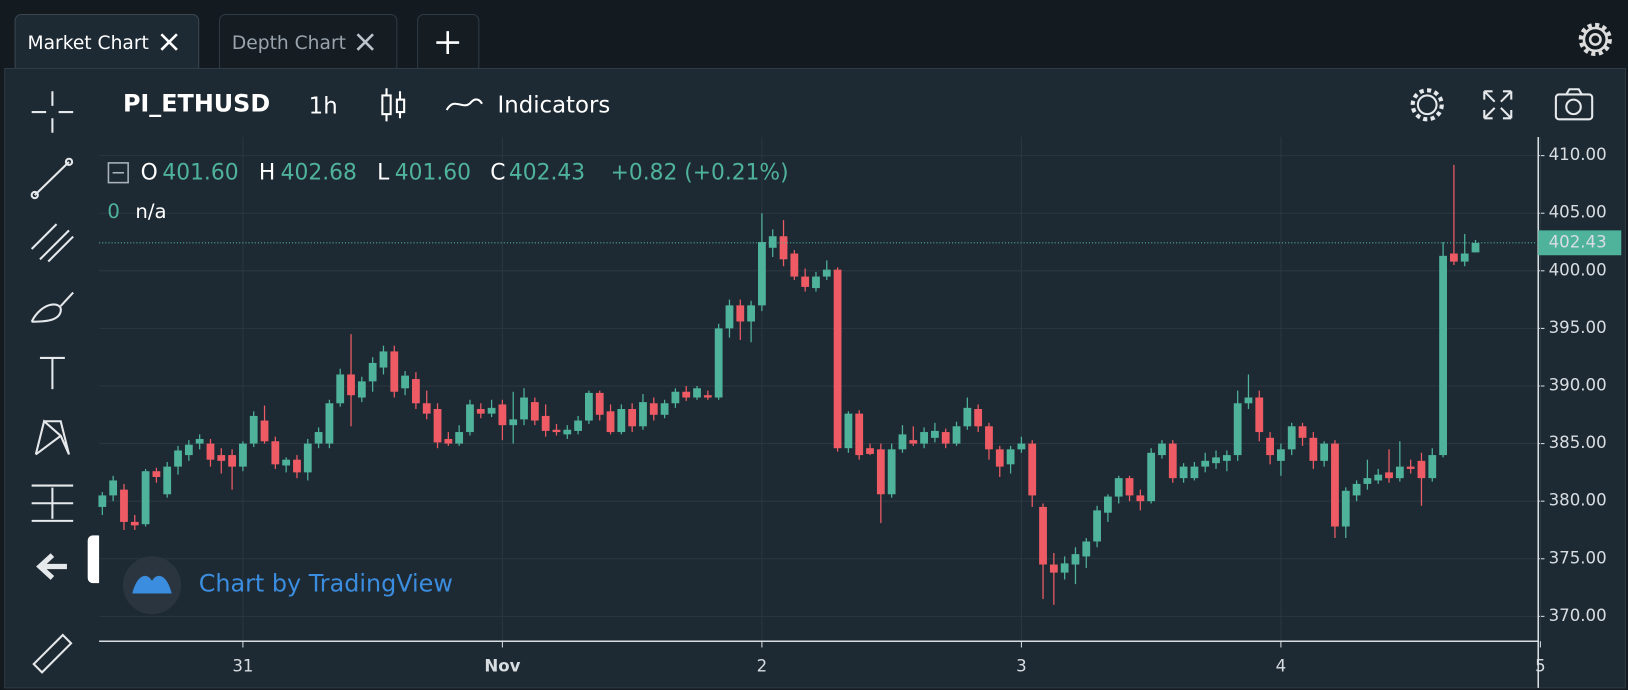  Describe the element at coordinates (118, 173) in the screenshot. I see `legend-toggle` at that location.